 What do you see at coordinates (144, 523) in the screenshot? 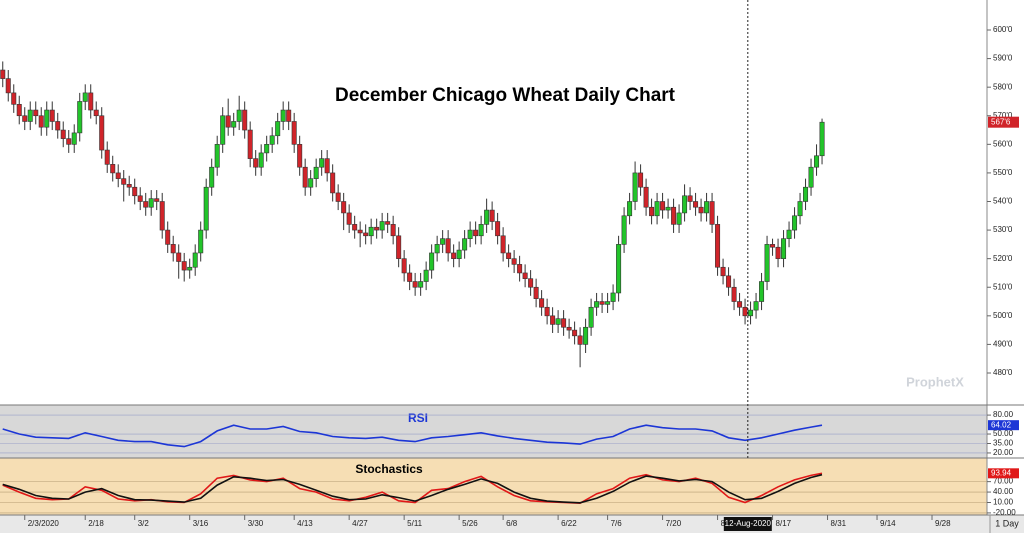
I see `x-tick-label: 3/2` at bounding box center [144, 523].